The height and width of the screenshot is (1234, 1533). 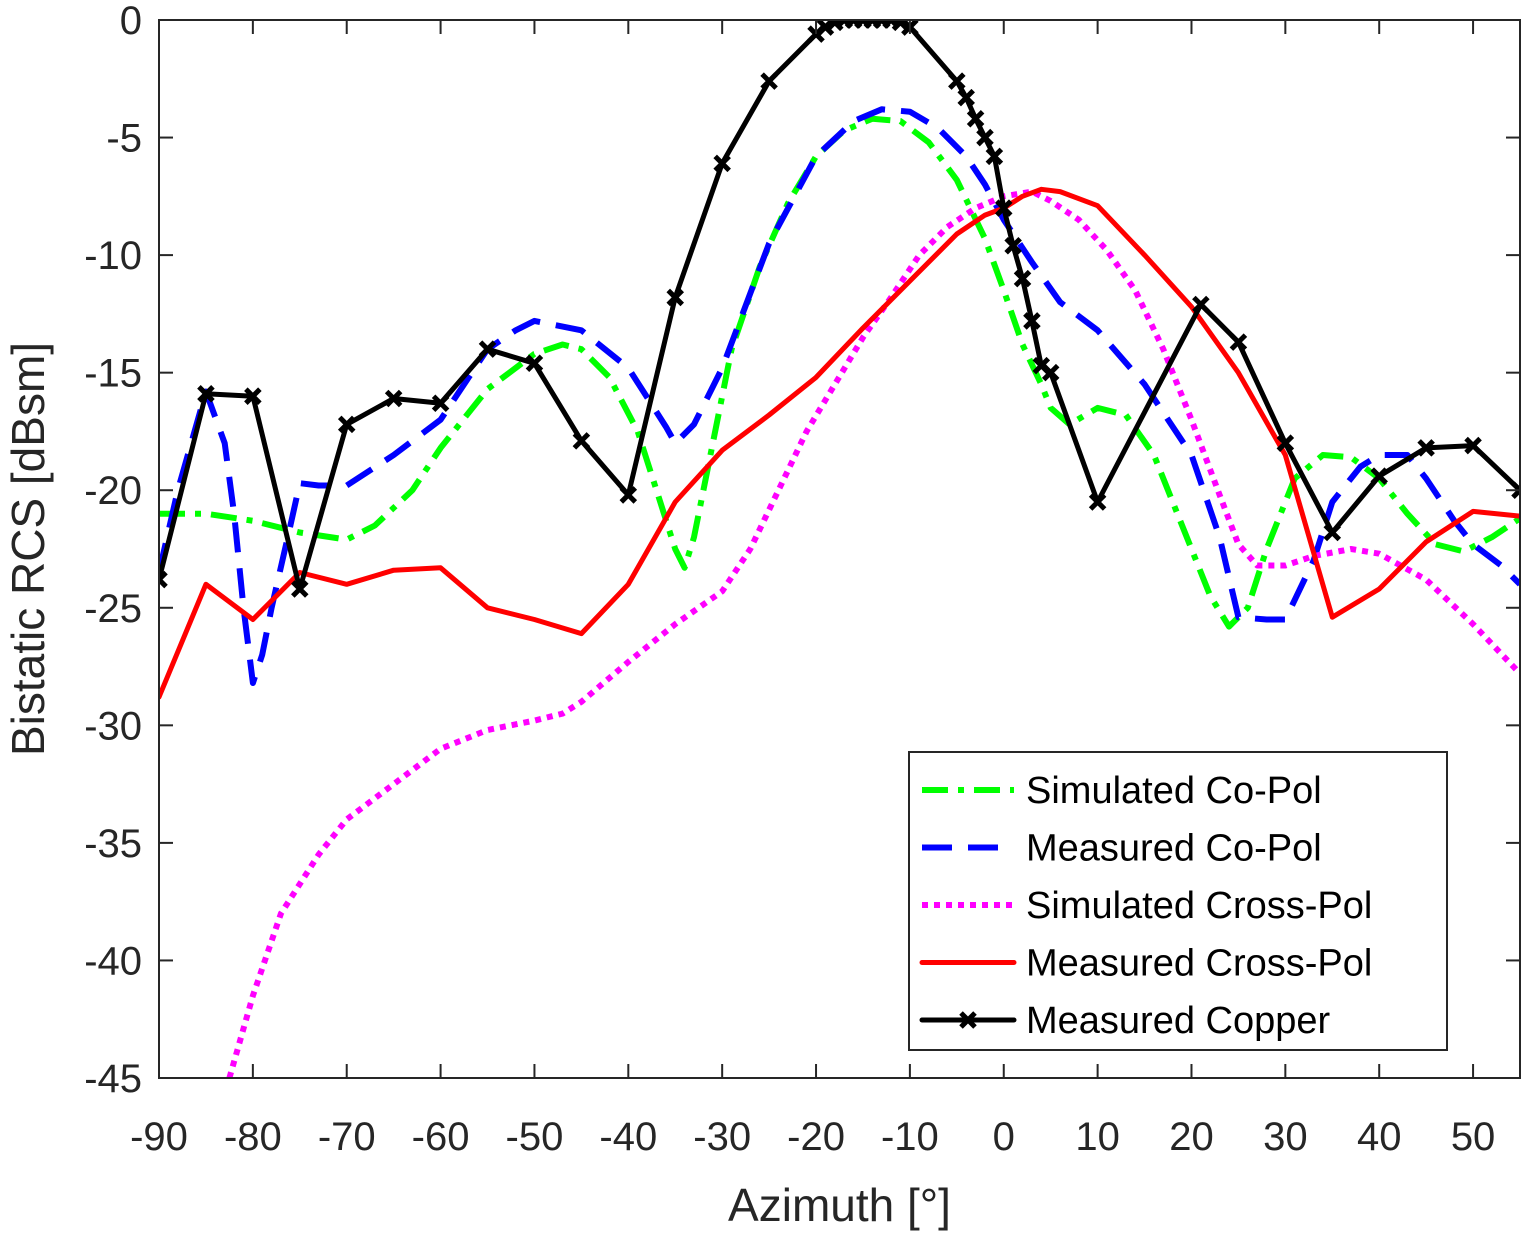 What do you see at coordinates (347, 1137) in the screenshot?
I see `x-tick-label: -70` at bounding box center [347, 1137].